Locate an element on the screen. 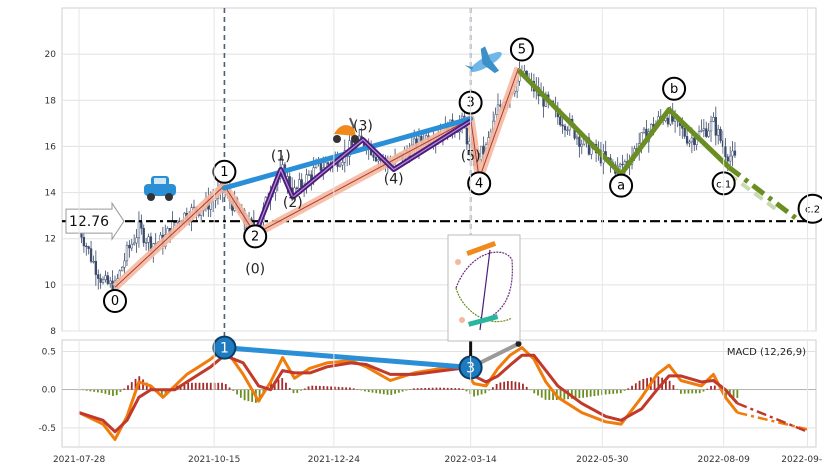 The height and width of the screenshot is (471, 822). subwave-label-text: (4) is located at coordinates (394, 180).